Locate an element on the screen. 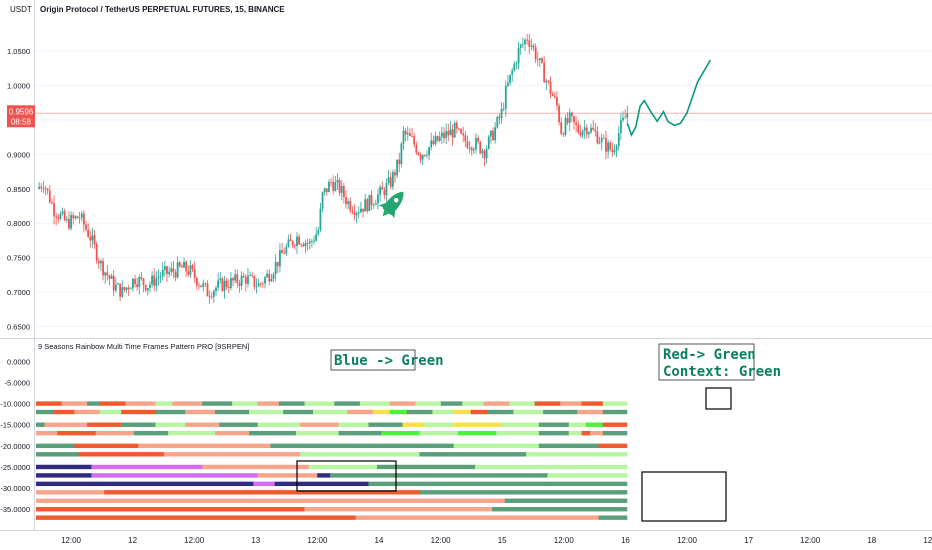  price-tick-label: 0.7000 is located at coordinates (18, 292).